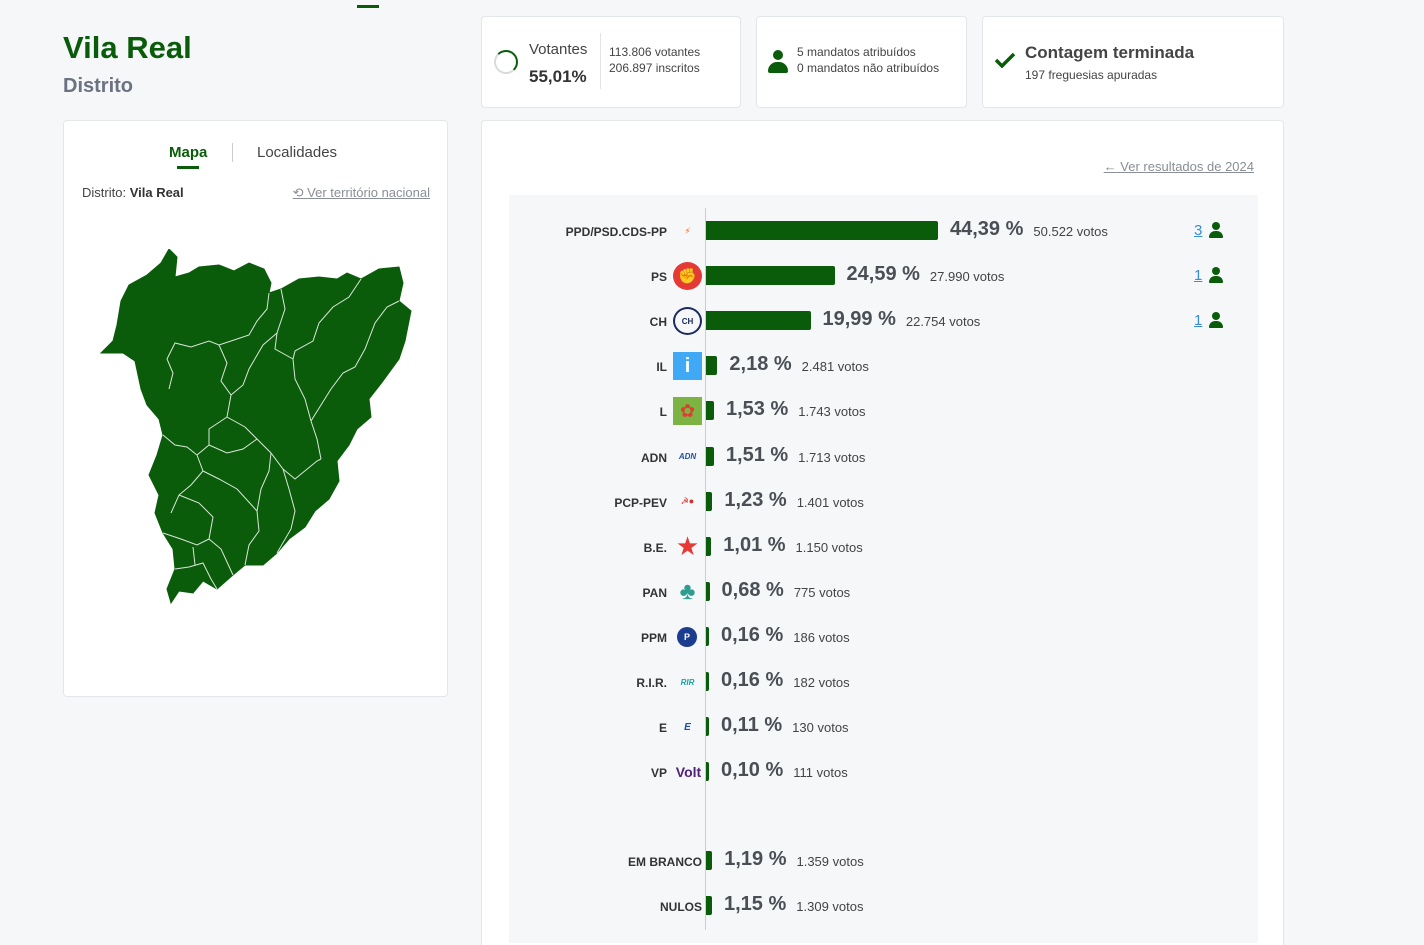 This screenshot has height=945, width=1424. I want to click on previous-results-label: Ver resultados de 2024, so click(1187, 166).